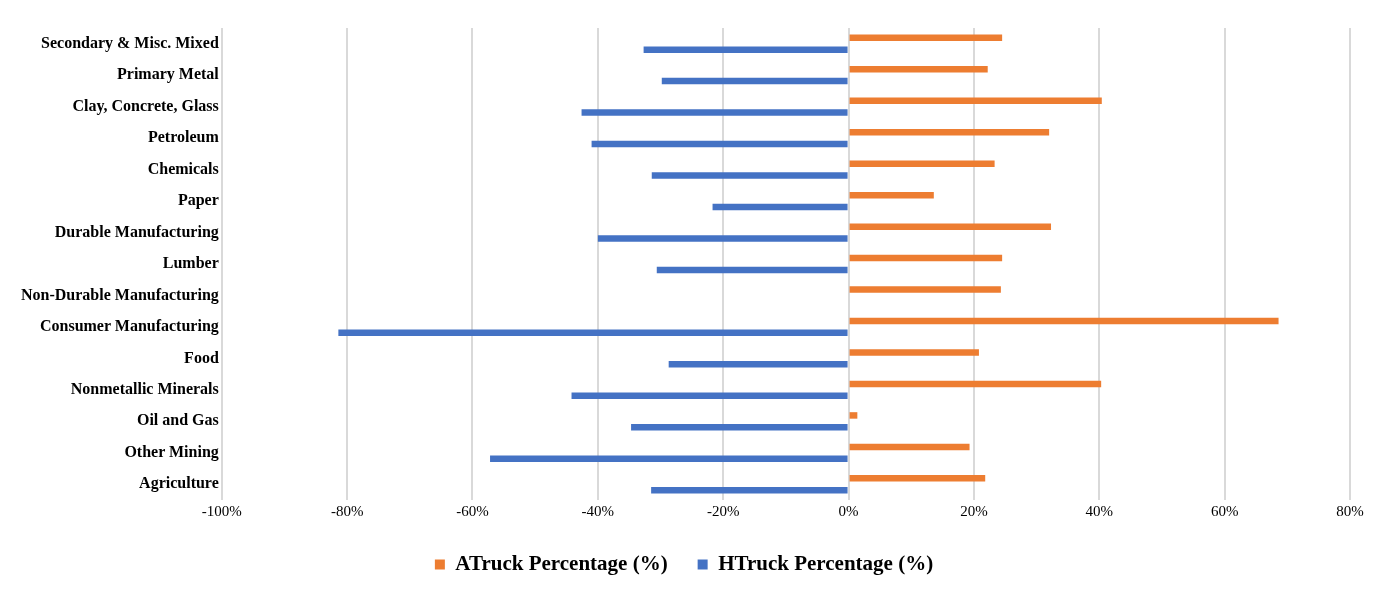 The image size is (1388, 598). Describe the element at coordinates (347, 510) in the screenshot. I see `x-tick-label: -80%` at that location.